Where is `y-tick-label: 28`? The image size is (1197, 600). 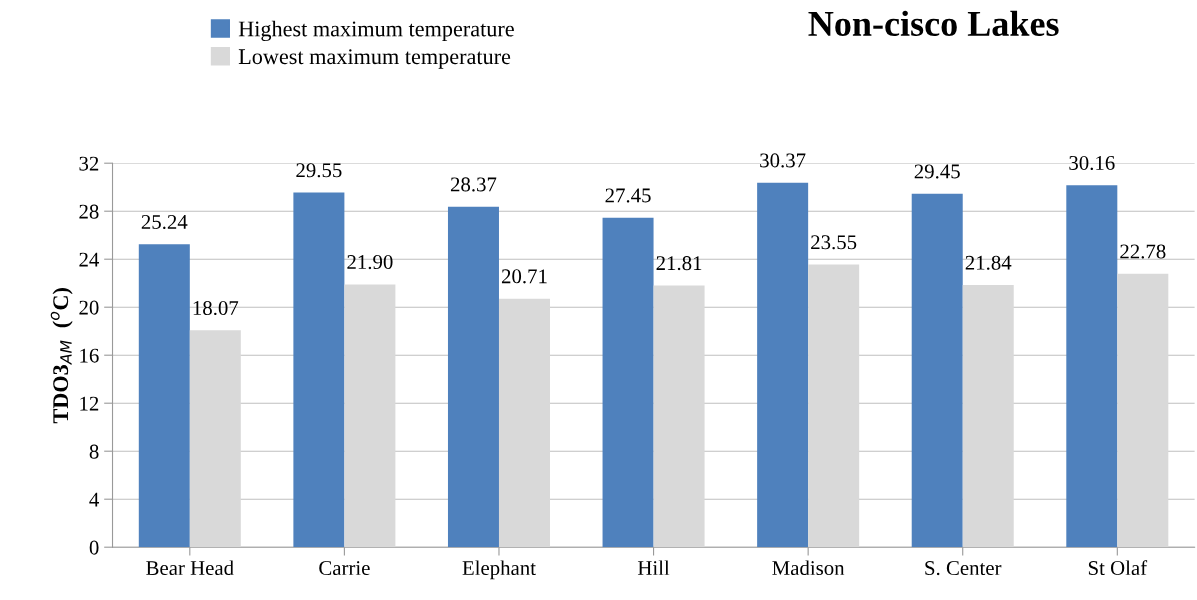
y-tick-label: 28 is located at coordinates (89, 211).